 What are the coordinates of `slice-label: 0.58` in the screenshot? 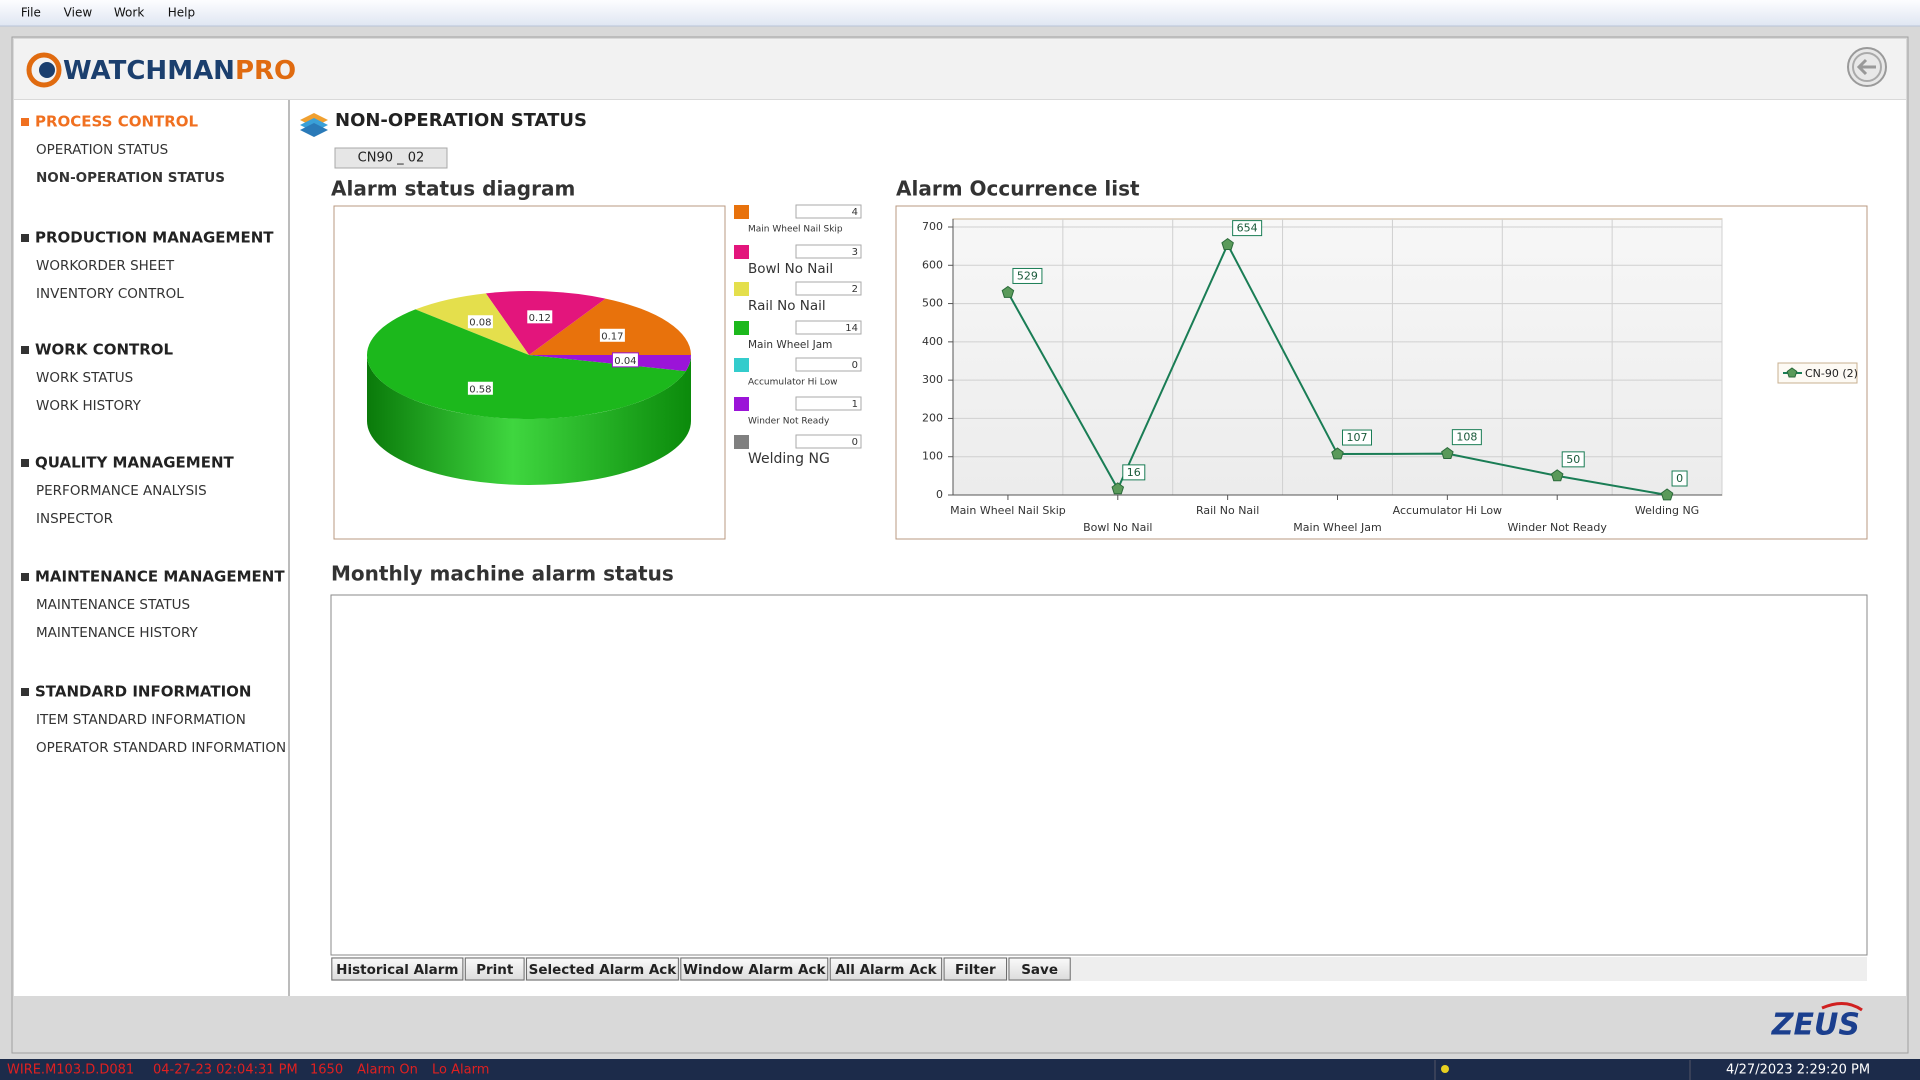 It's located at (480, 389).